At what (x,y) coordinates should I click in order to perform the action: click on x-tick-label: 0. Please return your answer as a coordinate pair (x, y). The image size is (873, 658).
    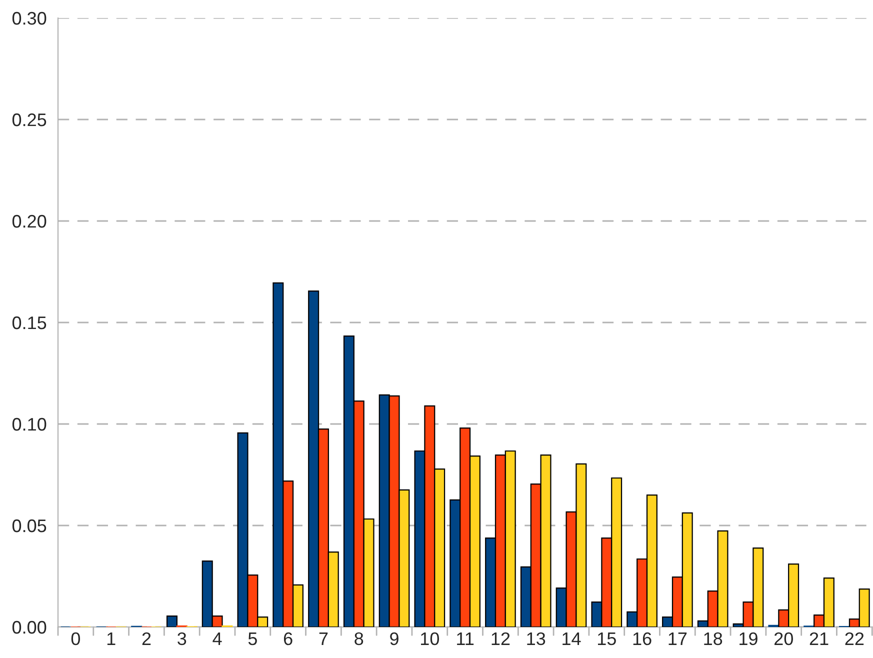
    Looking at the image, I should click on (75, 639).